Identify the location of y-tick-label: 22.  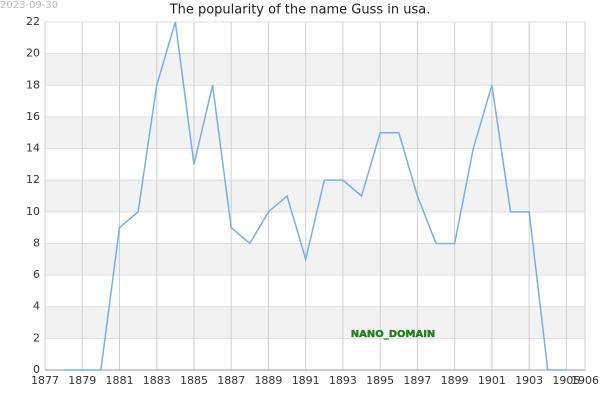
(33, 21).